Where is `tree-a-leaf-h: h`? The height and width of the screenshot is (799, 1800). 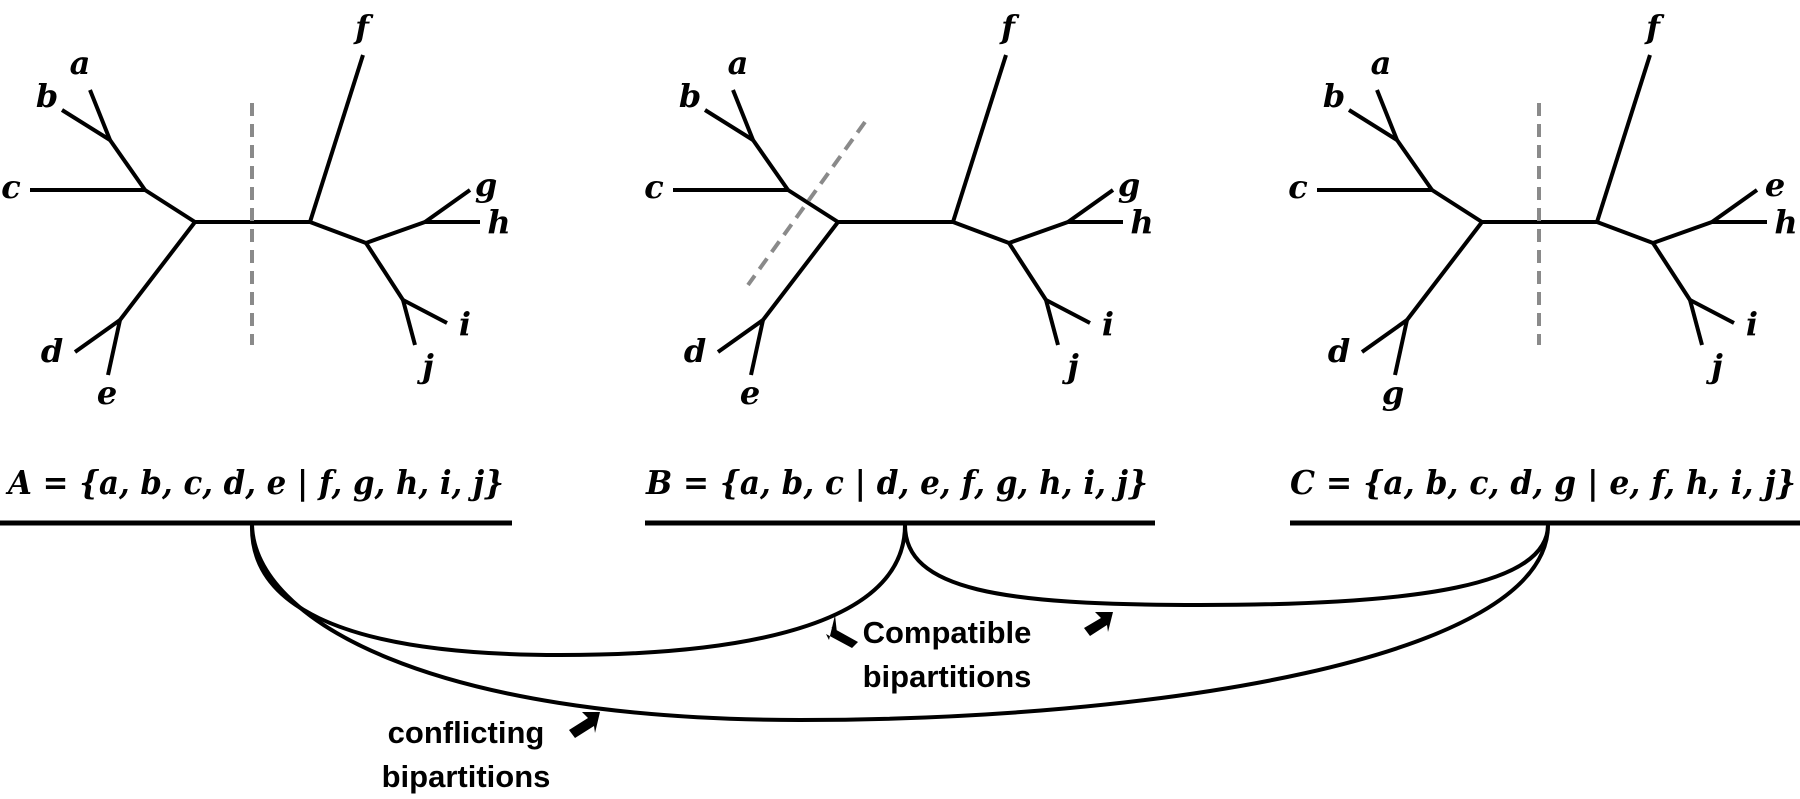 tree-a-leaf-h: h is located at coordinates (498, 222).